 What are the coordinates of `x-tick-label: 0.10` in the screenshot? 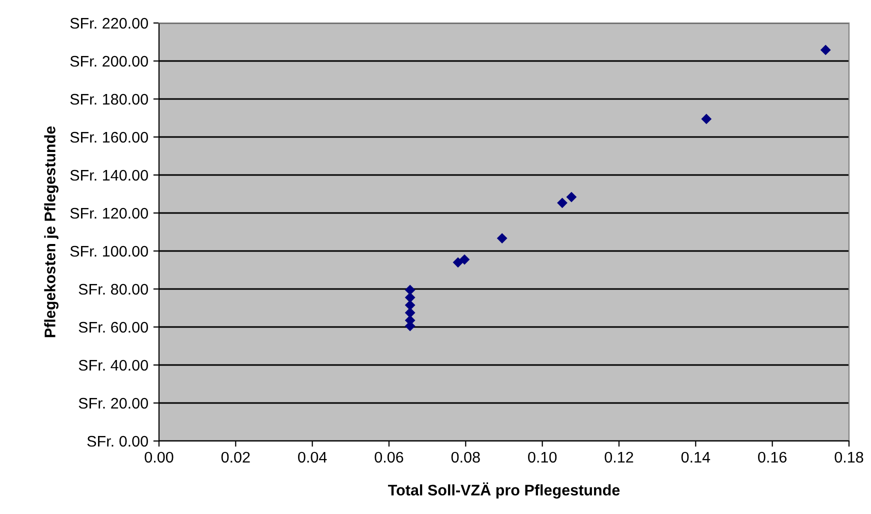 It's located at (542, 457).